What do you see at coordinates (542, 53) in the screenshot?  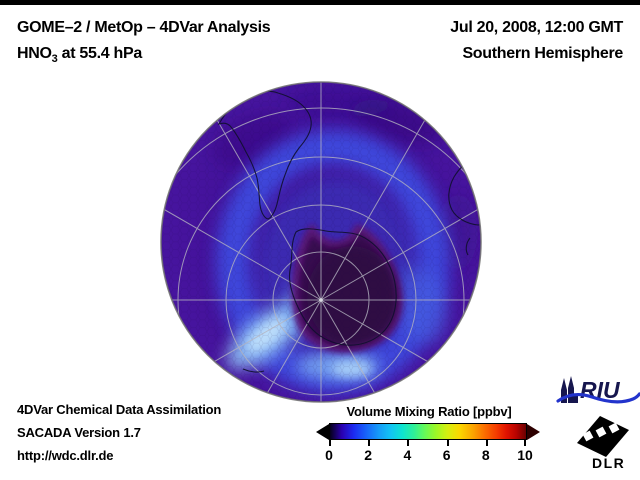 I see `hemisphere-label: Southern Hemisphere` at bounding box center [542, 53].